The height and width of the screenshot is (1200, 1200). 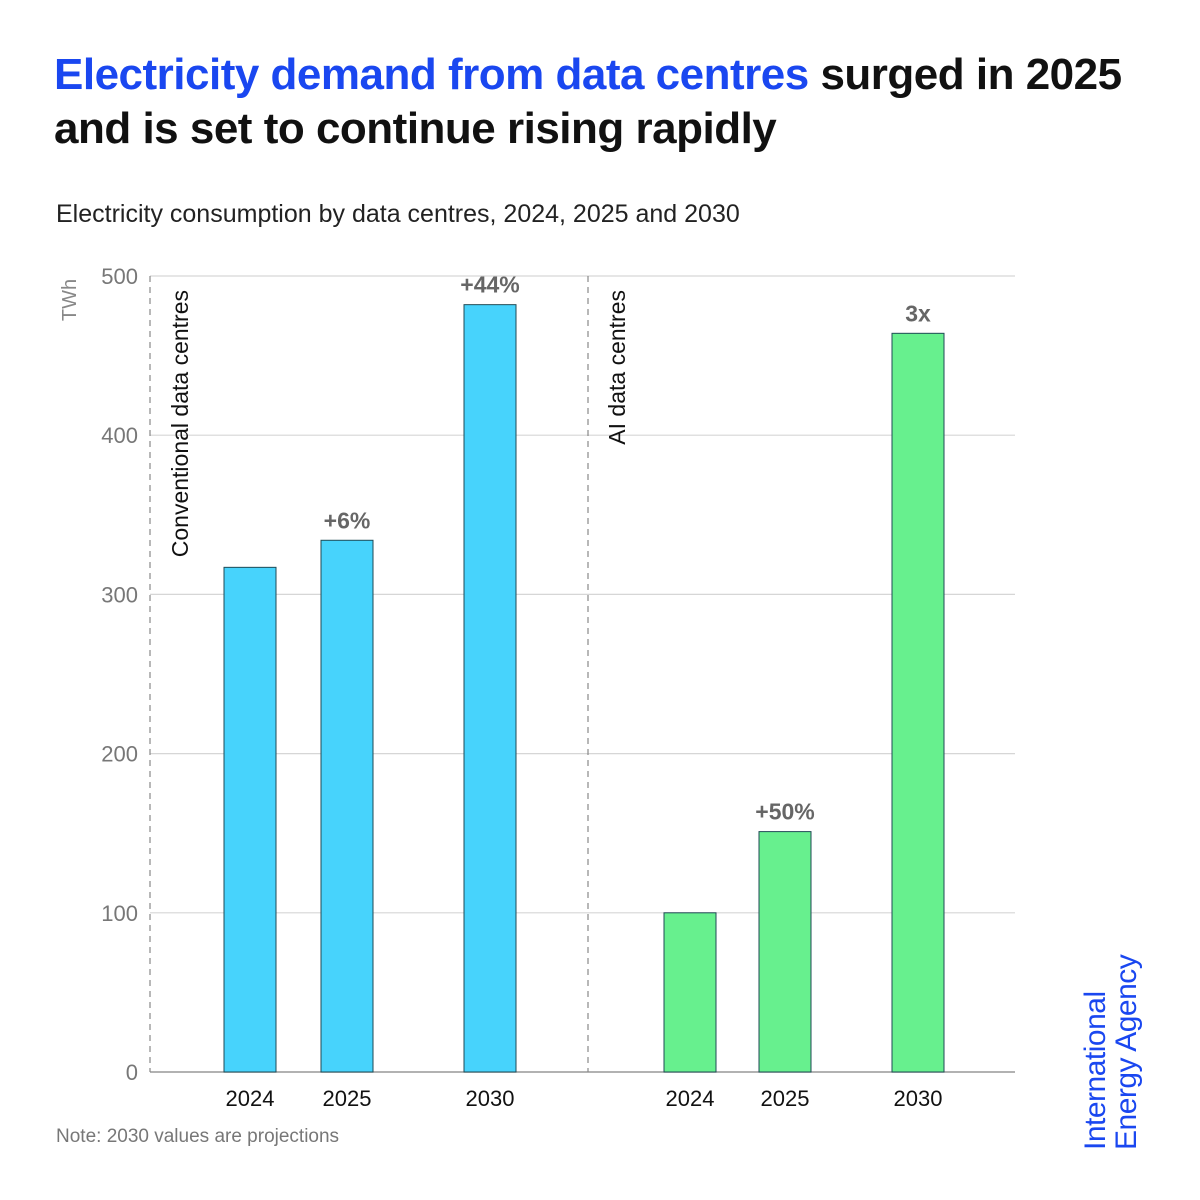 What do you see at coordinates (119, 435) in the screenshot?
I see `y-tick-label: 400` at bounding box center [119, 435].